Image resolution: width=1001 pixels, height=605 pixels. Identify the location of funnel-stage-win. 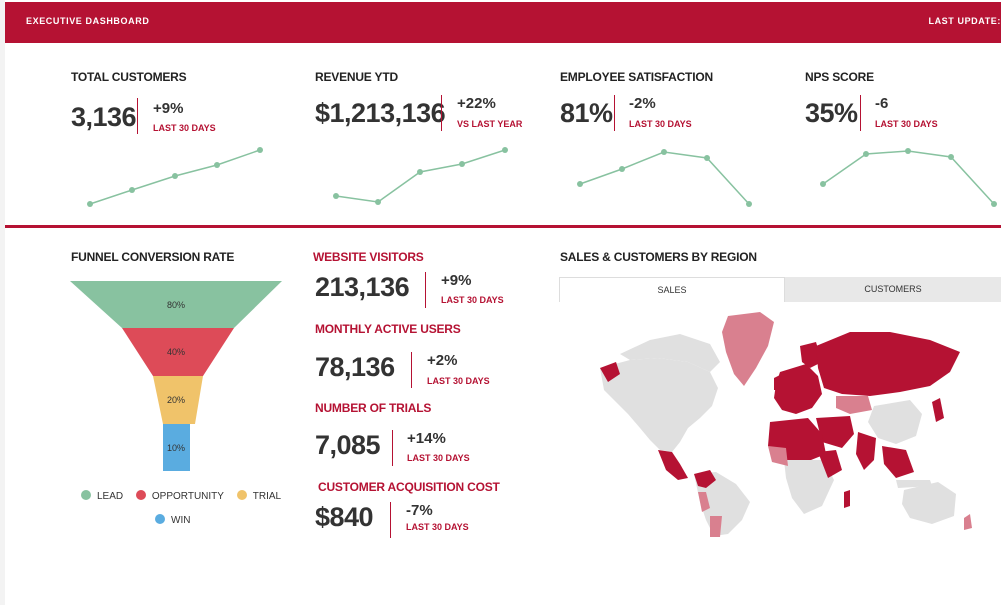
(176, 447).